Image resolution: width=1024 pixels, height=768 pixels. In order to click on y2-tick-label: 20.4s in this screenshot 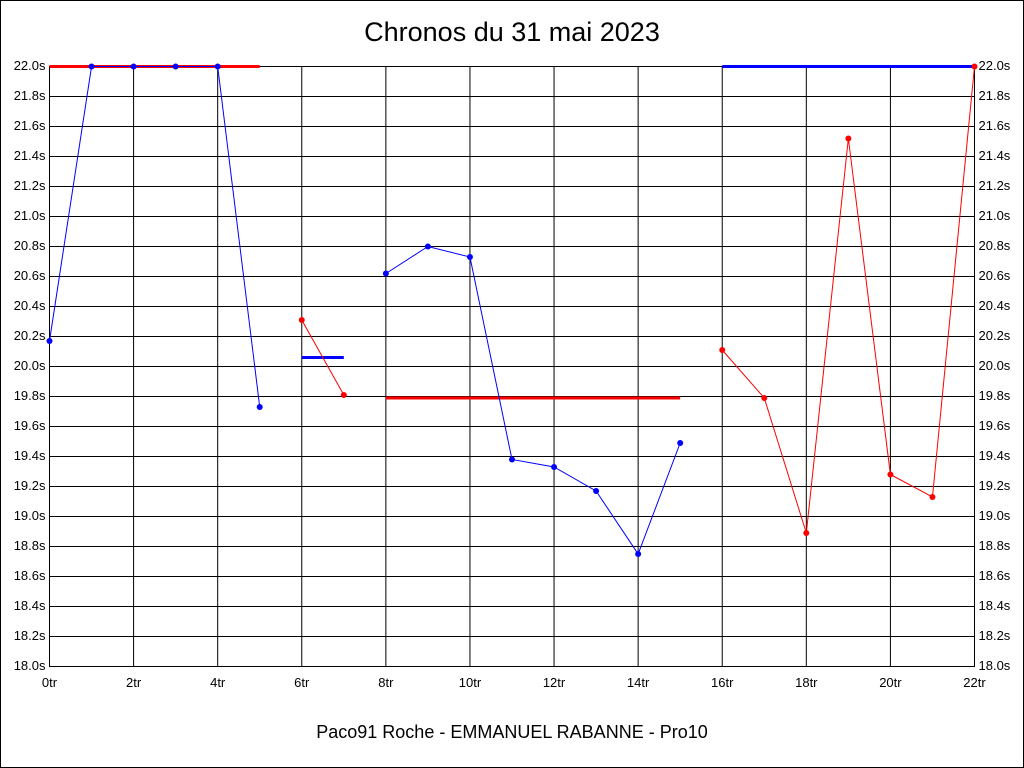, I will do `click(995, 305)`.